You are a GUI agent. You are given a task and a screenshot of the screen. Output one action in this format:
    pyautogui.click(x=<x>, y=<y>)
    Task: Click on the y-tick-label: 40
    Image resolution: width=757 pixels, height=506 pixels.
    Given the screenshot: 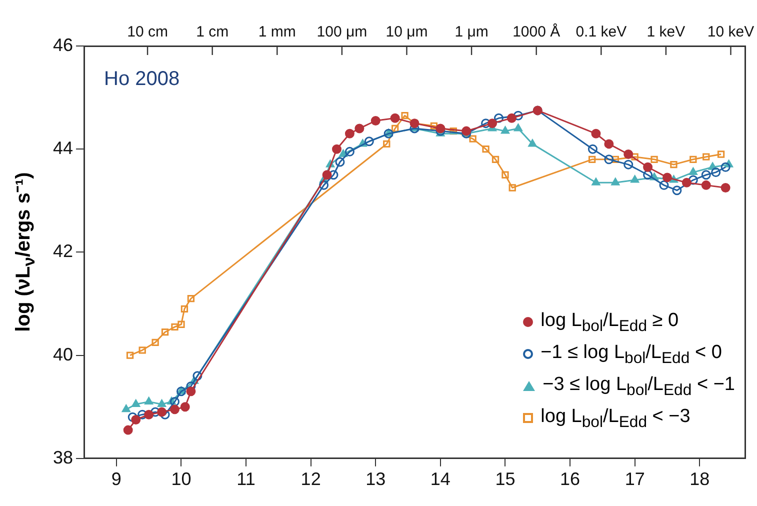 What is the action you would take?
    pyautogui.click(x=63, y=354)
    